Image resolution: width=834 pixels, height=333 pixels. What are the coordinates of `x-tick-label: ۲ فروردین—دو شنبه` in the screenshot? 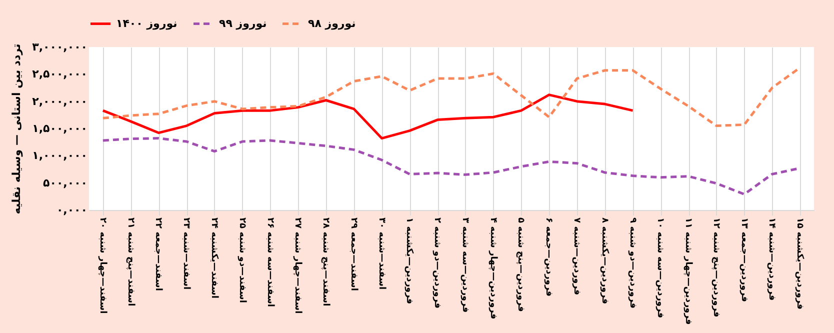 It's located at (437, 263).